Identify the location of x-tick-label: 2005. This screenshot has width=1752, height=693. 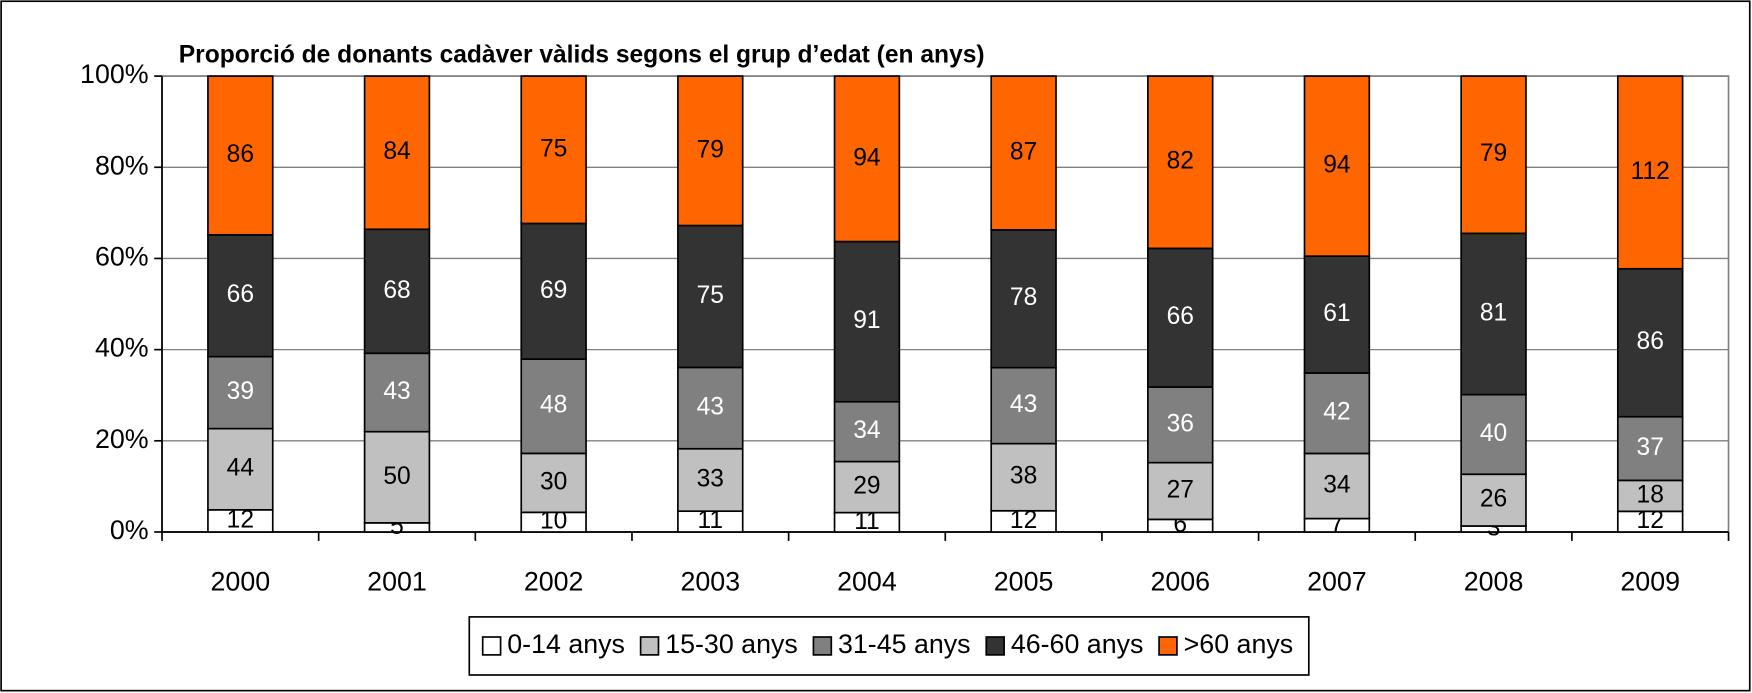
(1024, 581).